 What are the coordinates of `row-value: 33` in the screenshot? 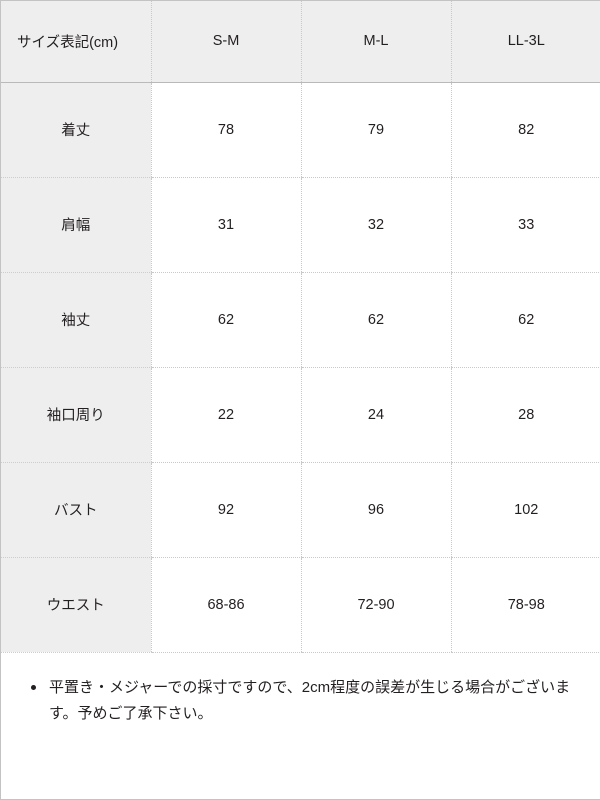 It's located at (525, 225).